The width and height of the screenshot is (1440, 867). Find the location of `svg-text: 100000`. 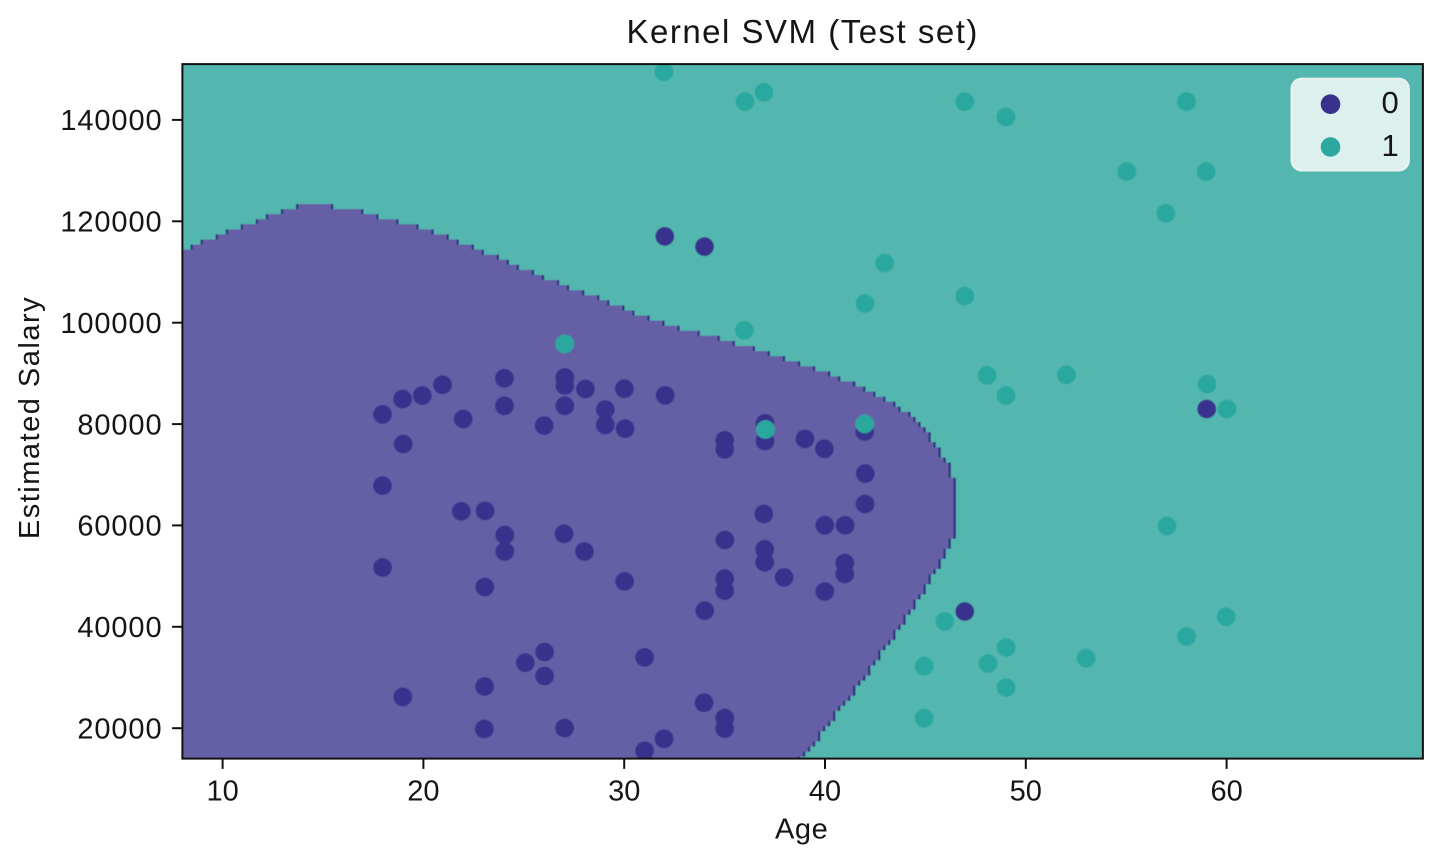

svg-text: 100000 is located at coordinates (111, 324).